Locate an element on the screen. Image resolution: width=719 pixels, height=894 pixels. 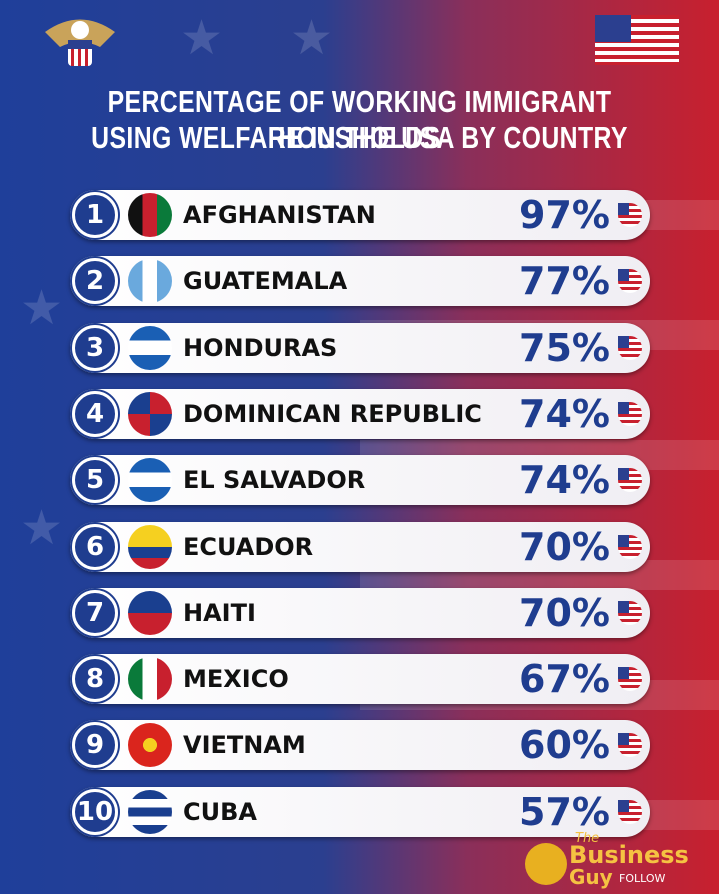
list-row: 2 GUATEMALA 77% is located at coordinates (360, 281).